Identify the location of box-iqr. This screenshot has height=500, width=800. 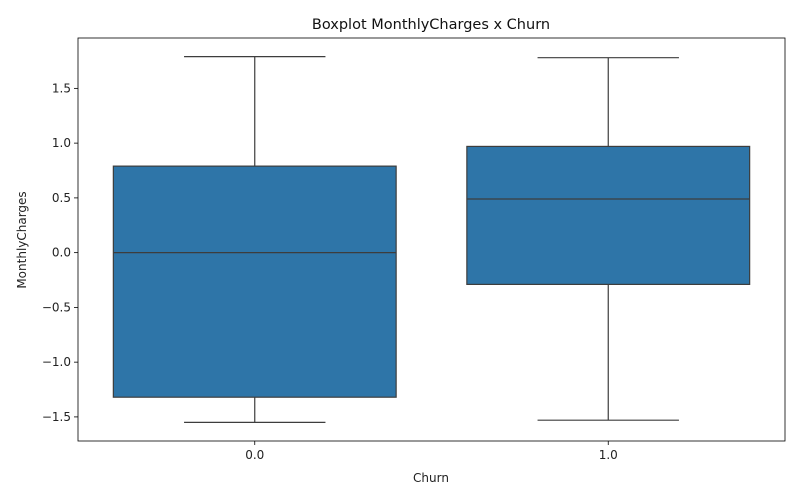
(608, 215).